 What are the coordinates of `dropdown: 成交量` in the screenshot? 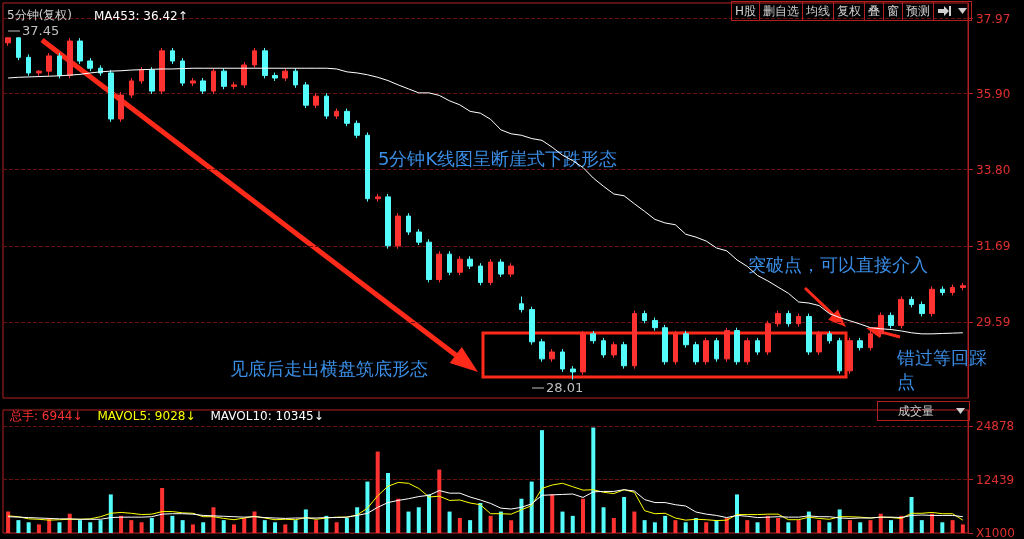 It's located at (923, 411).